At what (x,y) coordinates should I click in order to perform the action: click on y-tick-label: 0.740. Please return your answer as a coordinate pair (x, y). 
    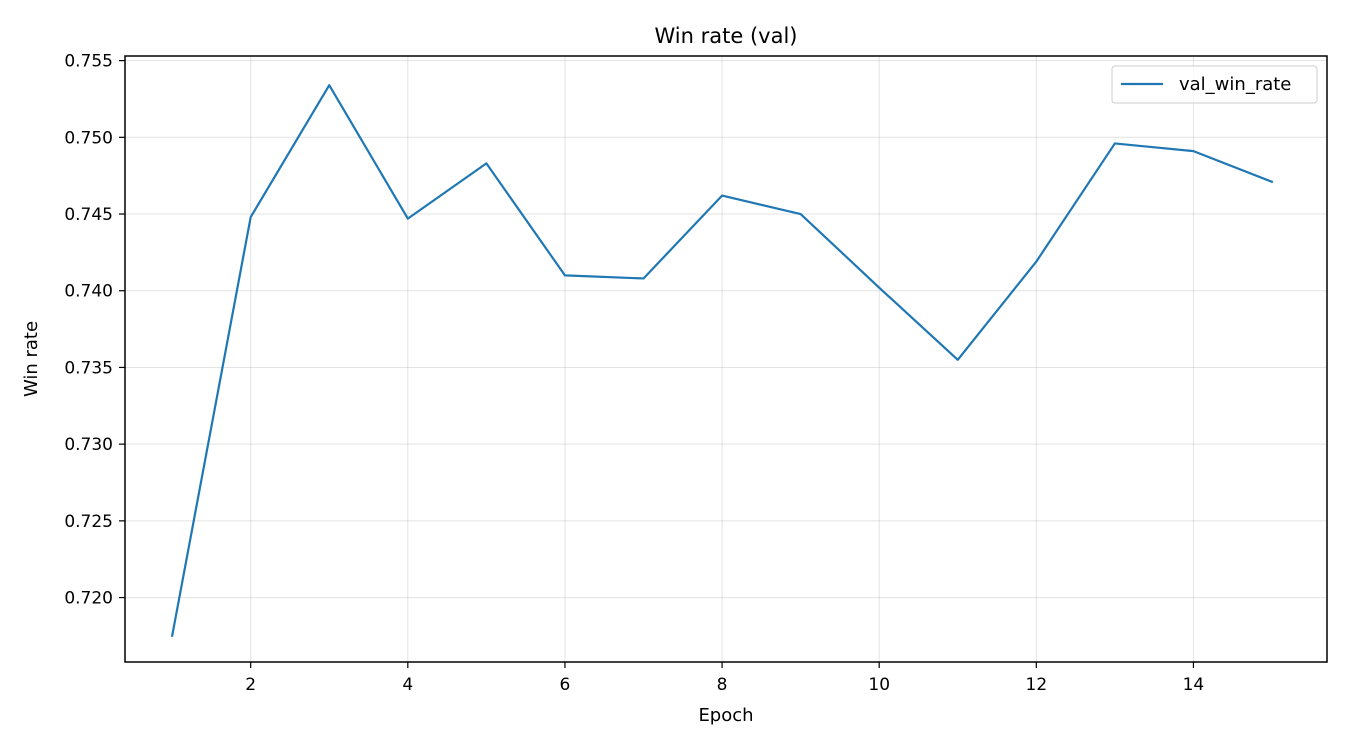
    Looking at the image, I should click on (88, 292).